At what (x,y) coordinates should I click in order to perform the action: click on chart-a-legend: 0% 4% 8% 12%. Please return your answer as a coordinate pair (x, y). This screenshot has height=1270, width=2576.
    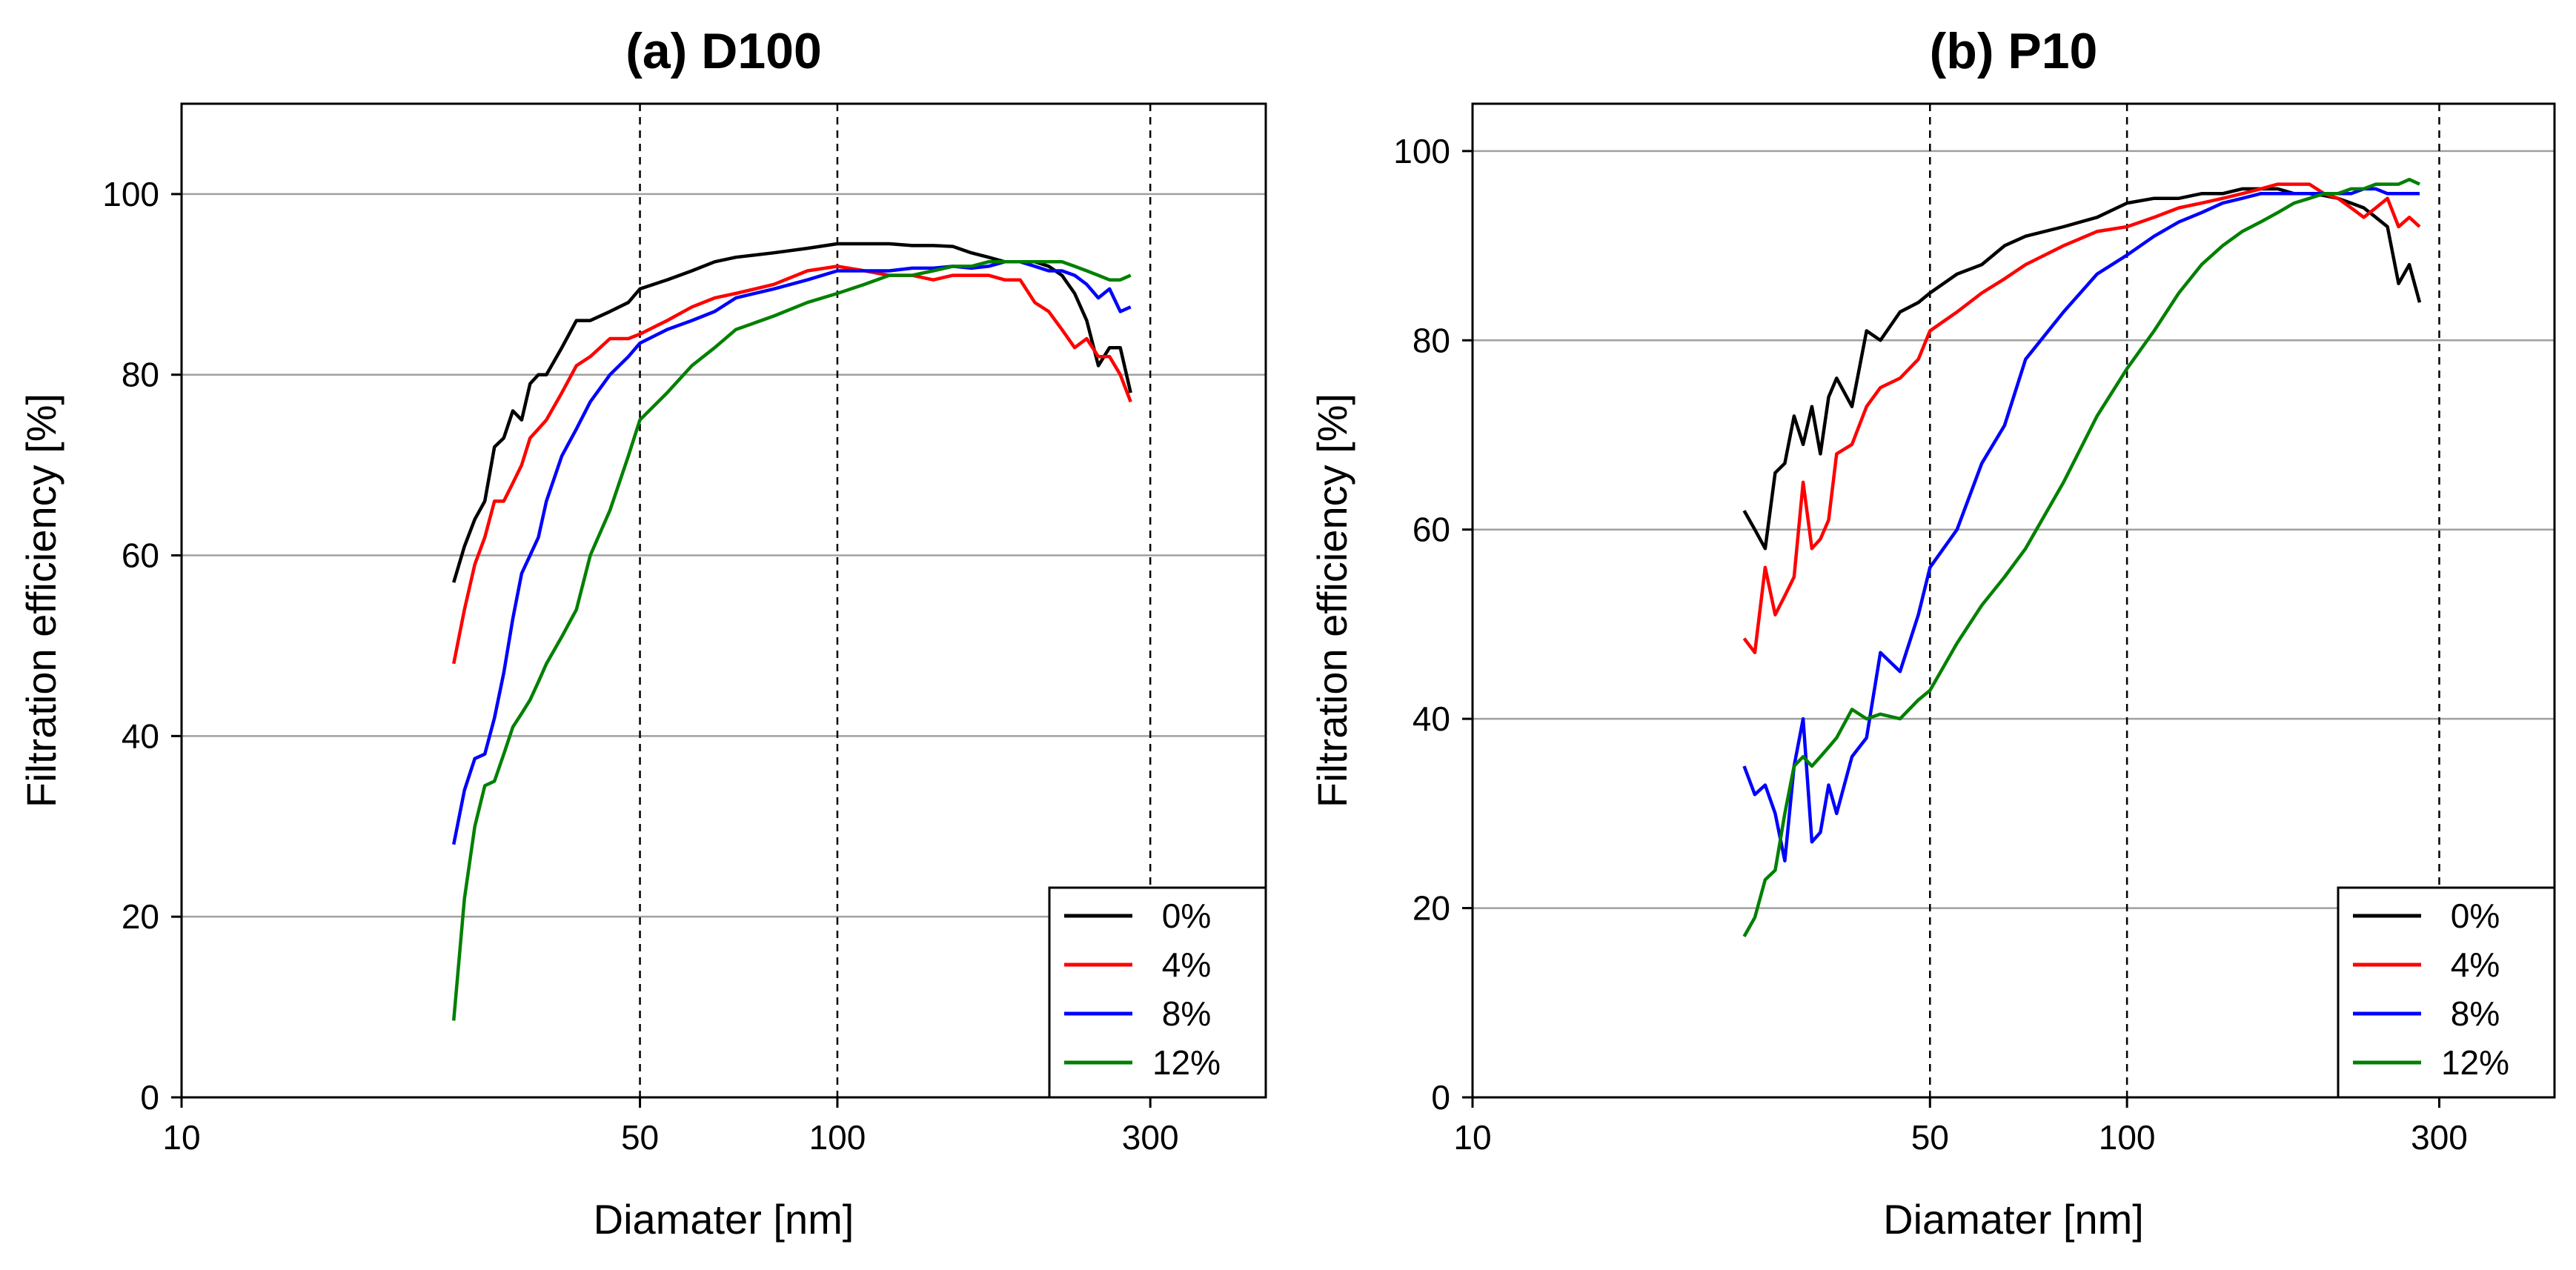
    Looking at the image, I should click on (1157, 992).